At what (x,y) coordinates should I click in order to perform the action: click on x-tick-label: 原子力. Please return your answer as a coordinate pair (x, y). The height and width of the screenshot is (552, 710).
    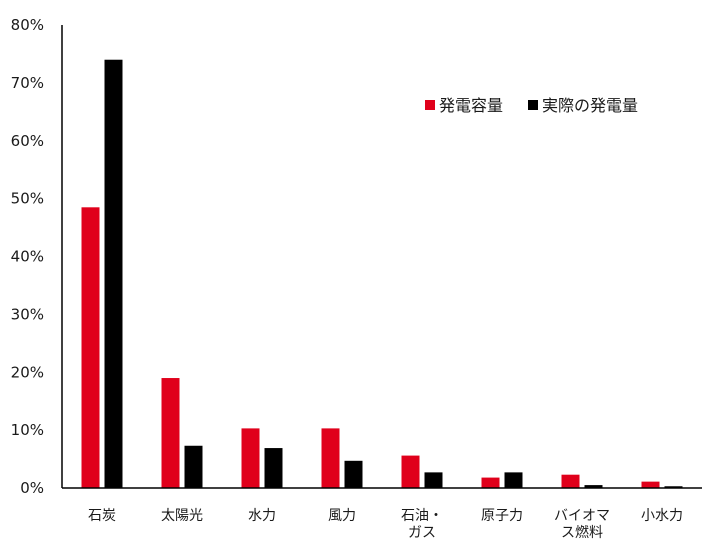
    Looking at the image, I should click on (502, 516).